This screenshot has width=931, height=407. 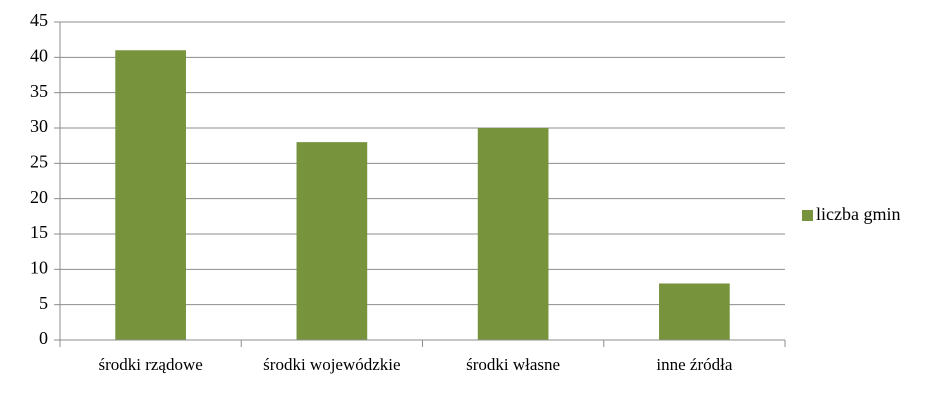 I want to click on x-tick-label: środki wojewódzkie, so click(x=332, y=364).